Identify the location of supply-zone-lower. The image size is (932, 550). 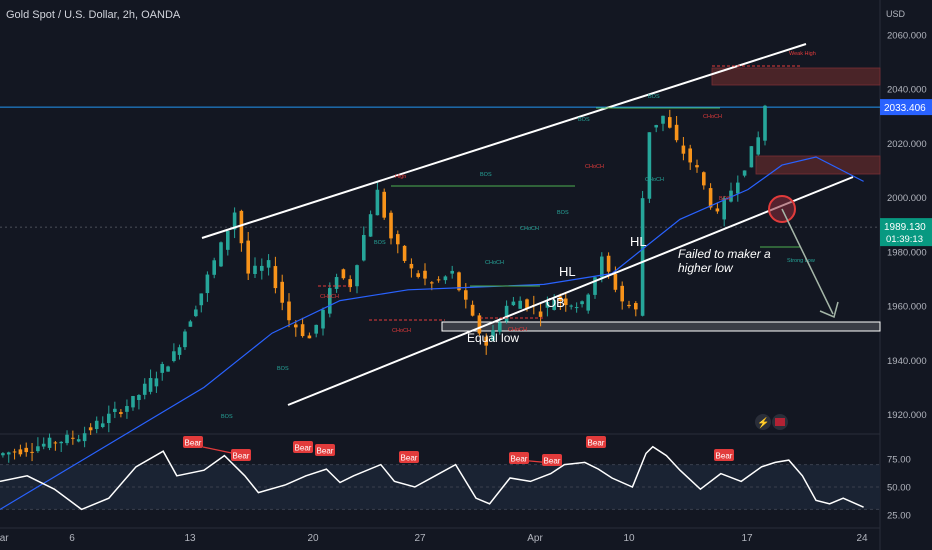
(818, 165).